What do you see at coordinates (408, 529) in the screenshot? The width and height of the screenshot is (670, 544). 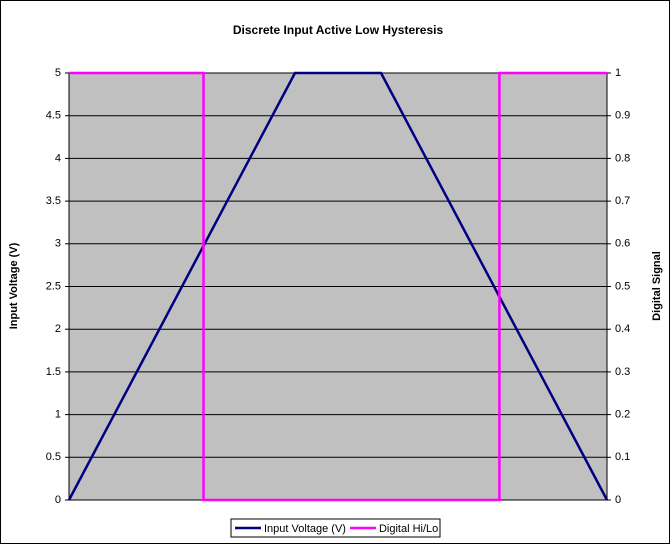 I see `legend-label: Digital Hi/Lo` at bounding box center [408, 529].